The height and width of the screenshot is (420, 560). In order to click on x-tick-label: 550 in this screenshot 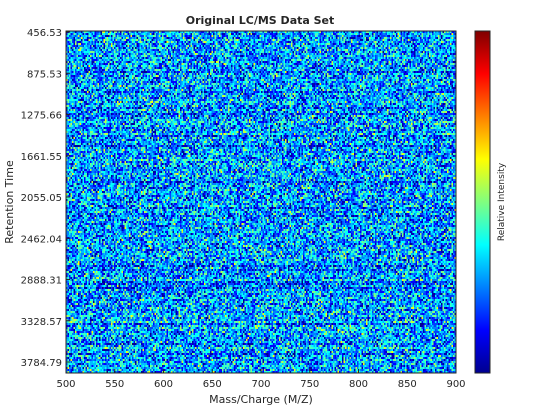, I will do `click(114, 384)`.